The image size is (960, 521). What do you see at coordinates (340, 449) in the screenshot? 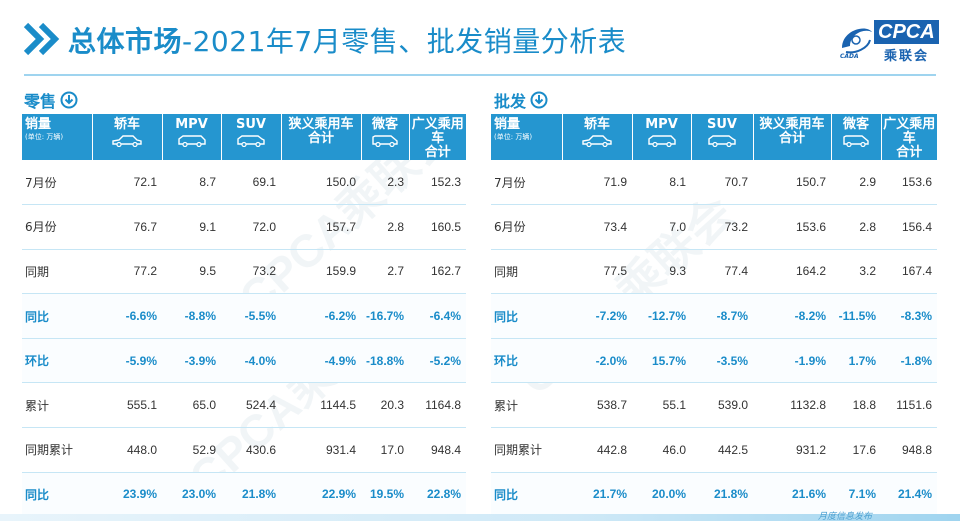
I see `table-cell: 931.4` at bounding box center [340, 449].